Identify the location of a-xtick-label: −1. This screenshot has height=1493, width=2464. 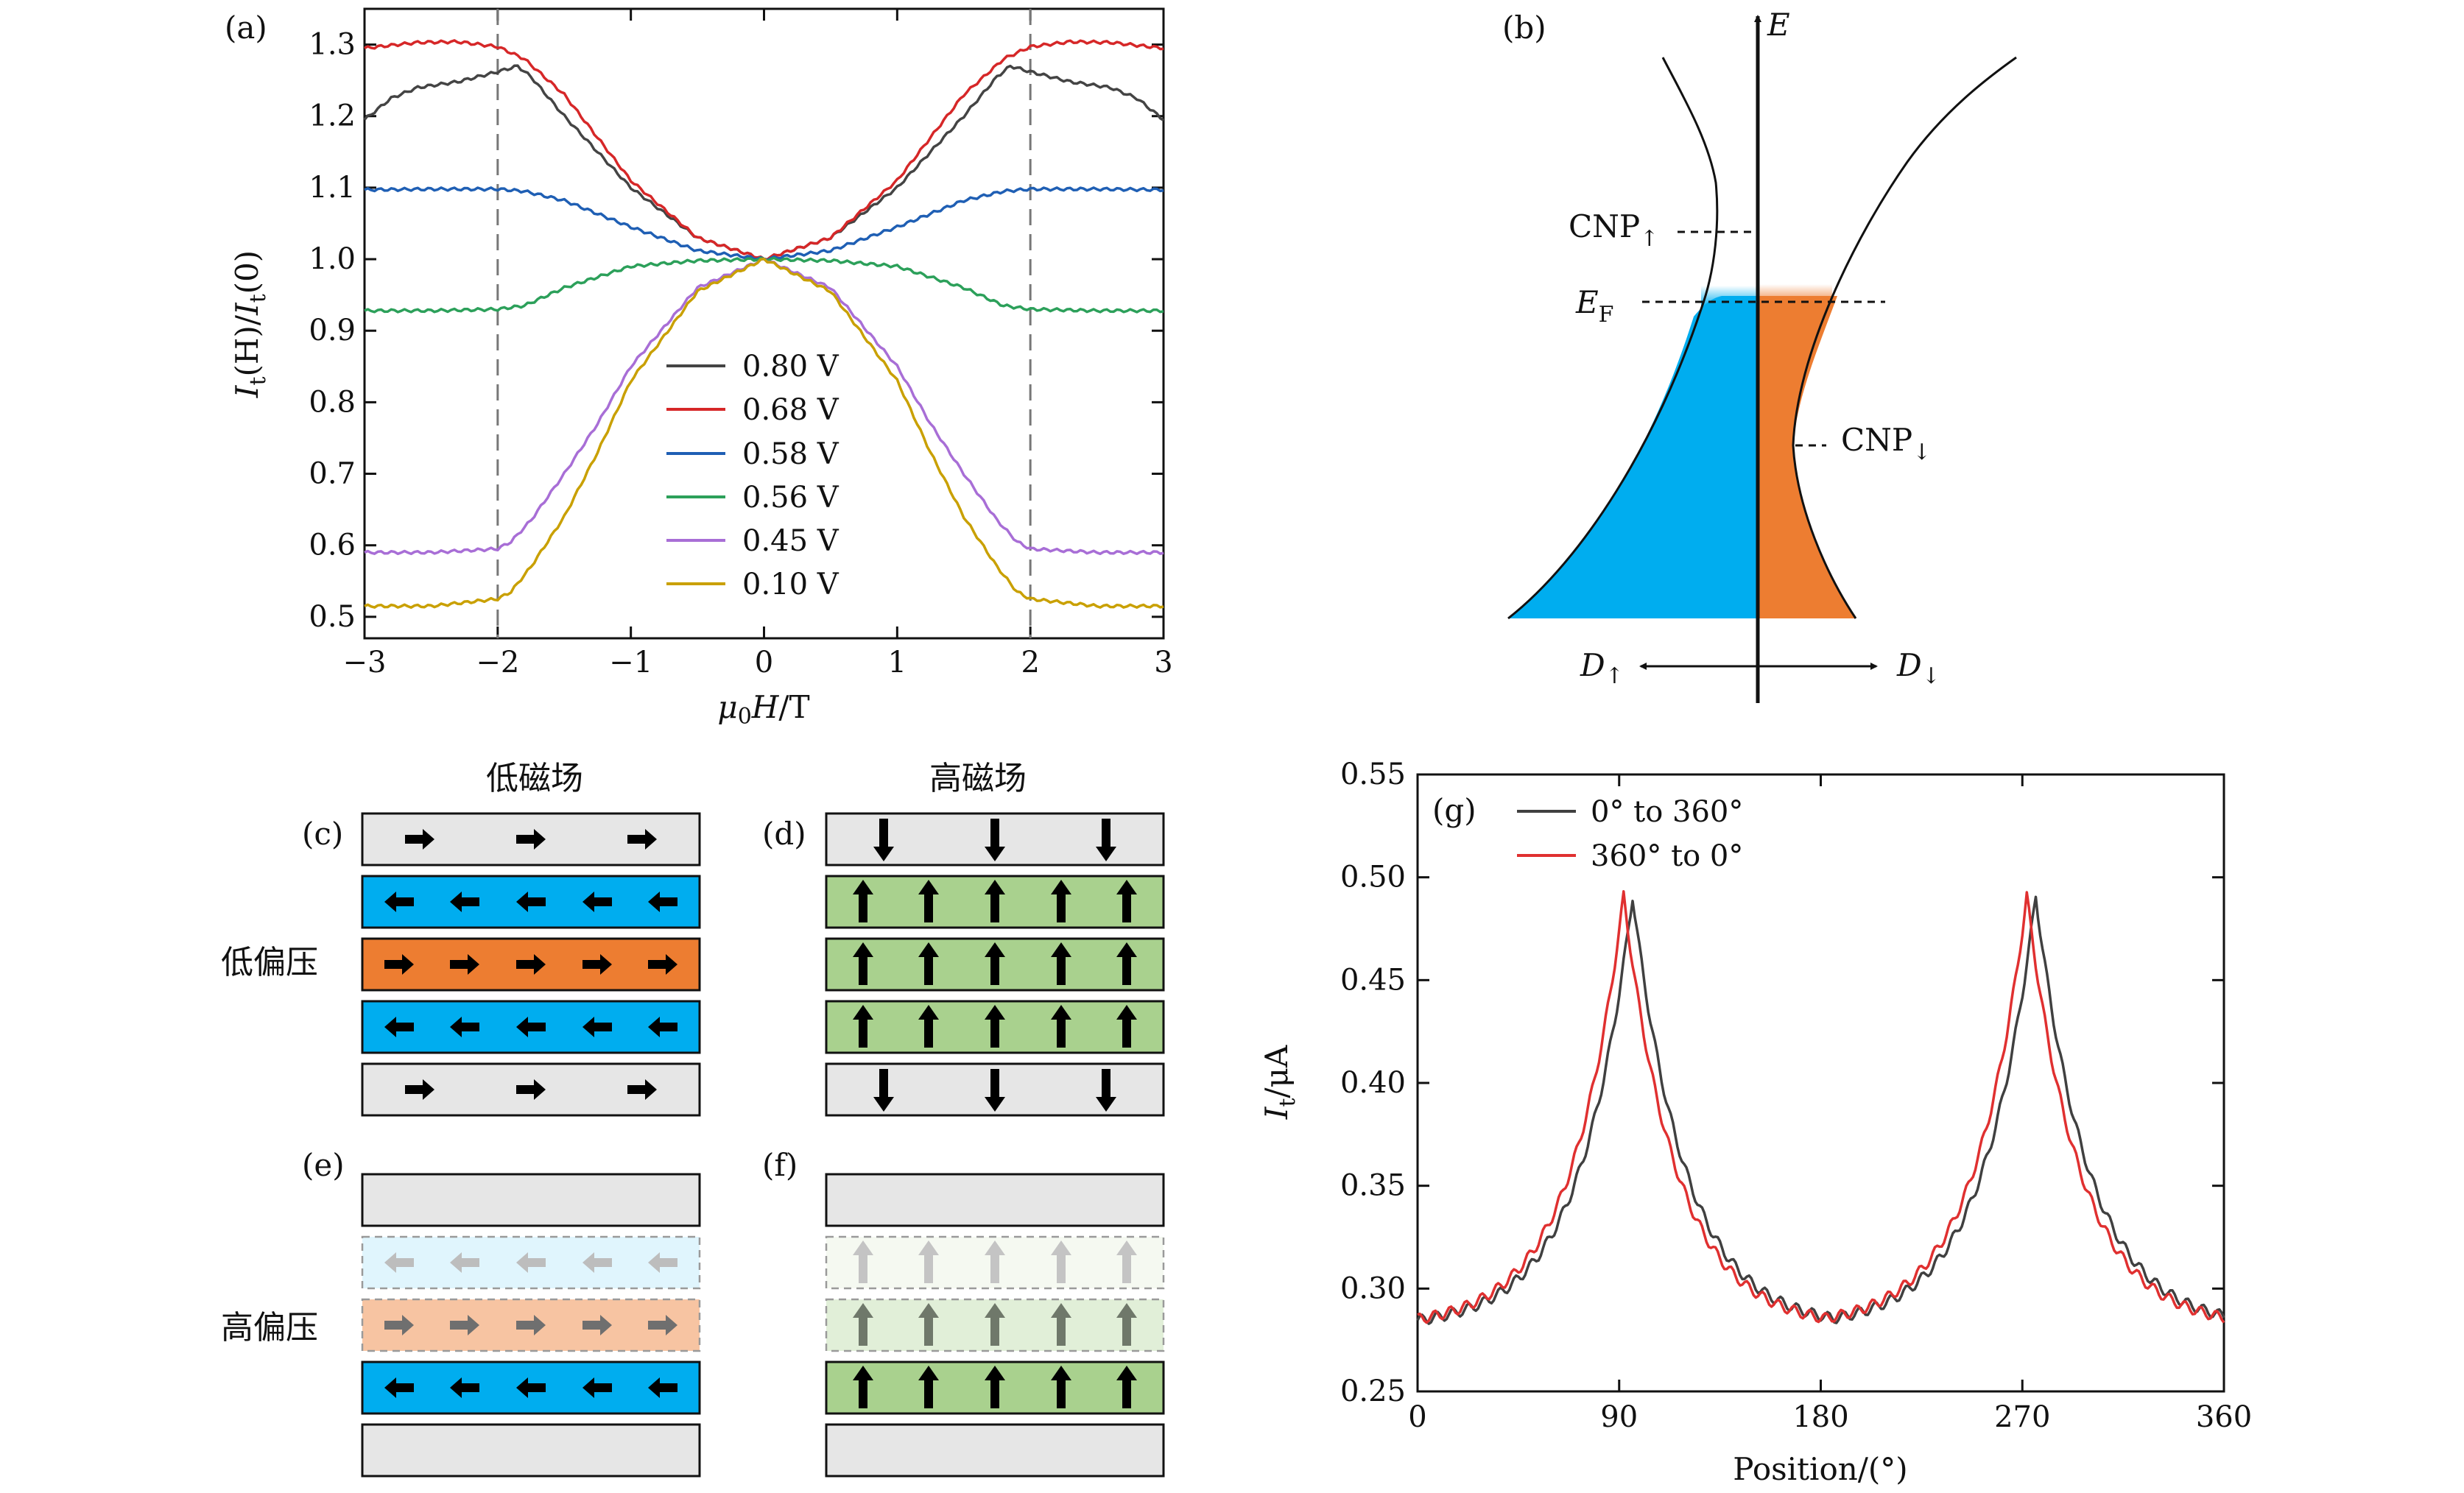
(630, 663).